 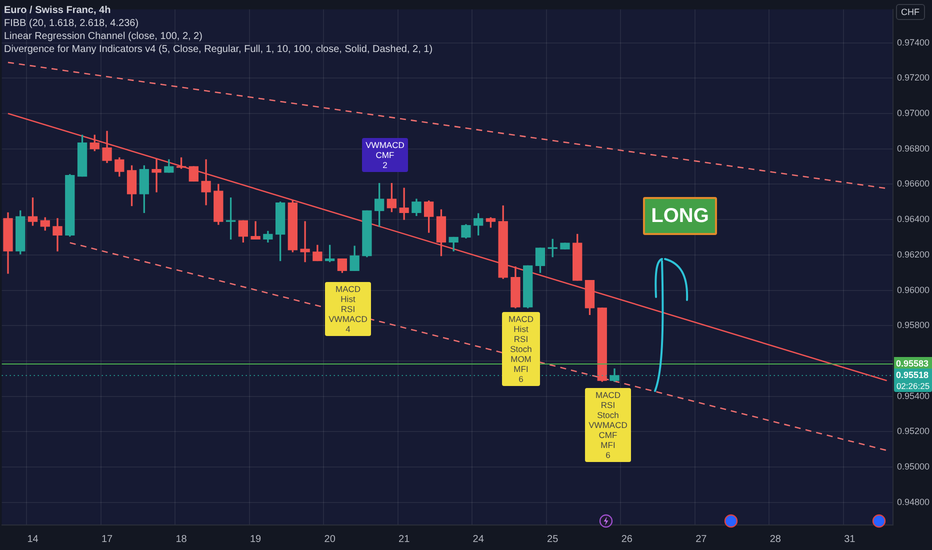 What do you see at coordinates (913, 254) in the screenshot?
I see `y-tick-label: 0.96200` at bounding box center [913, 254].